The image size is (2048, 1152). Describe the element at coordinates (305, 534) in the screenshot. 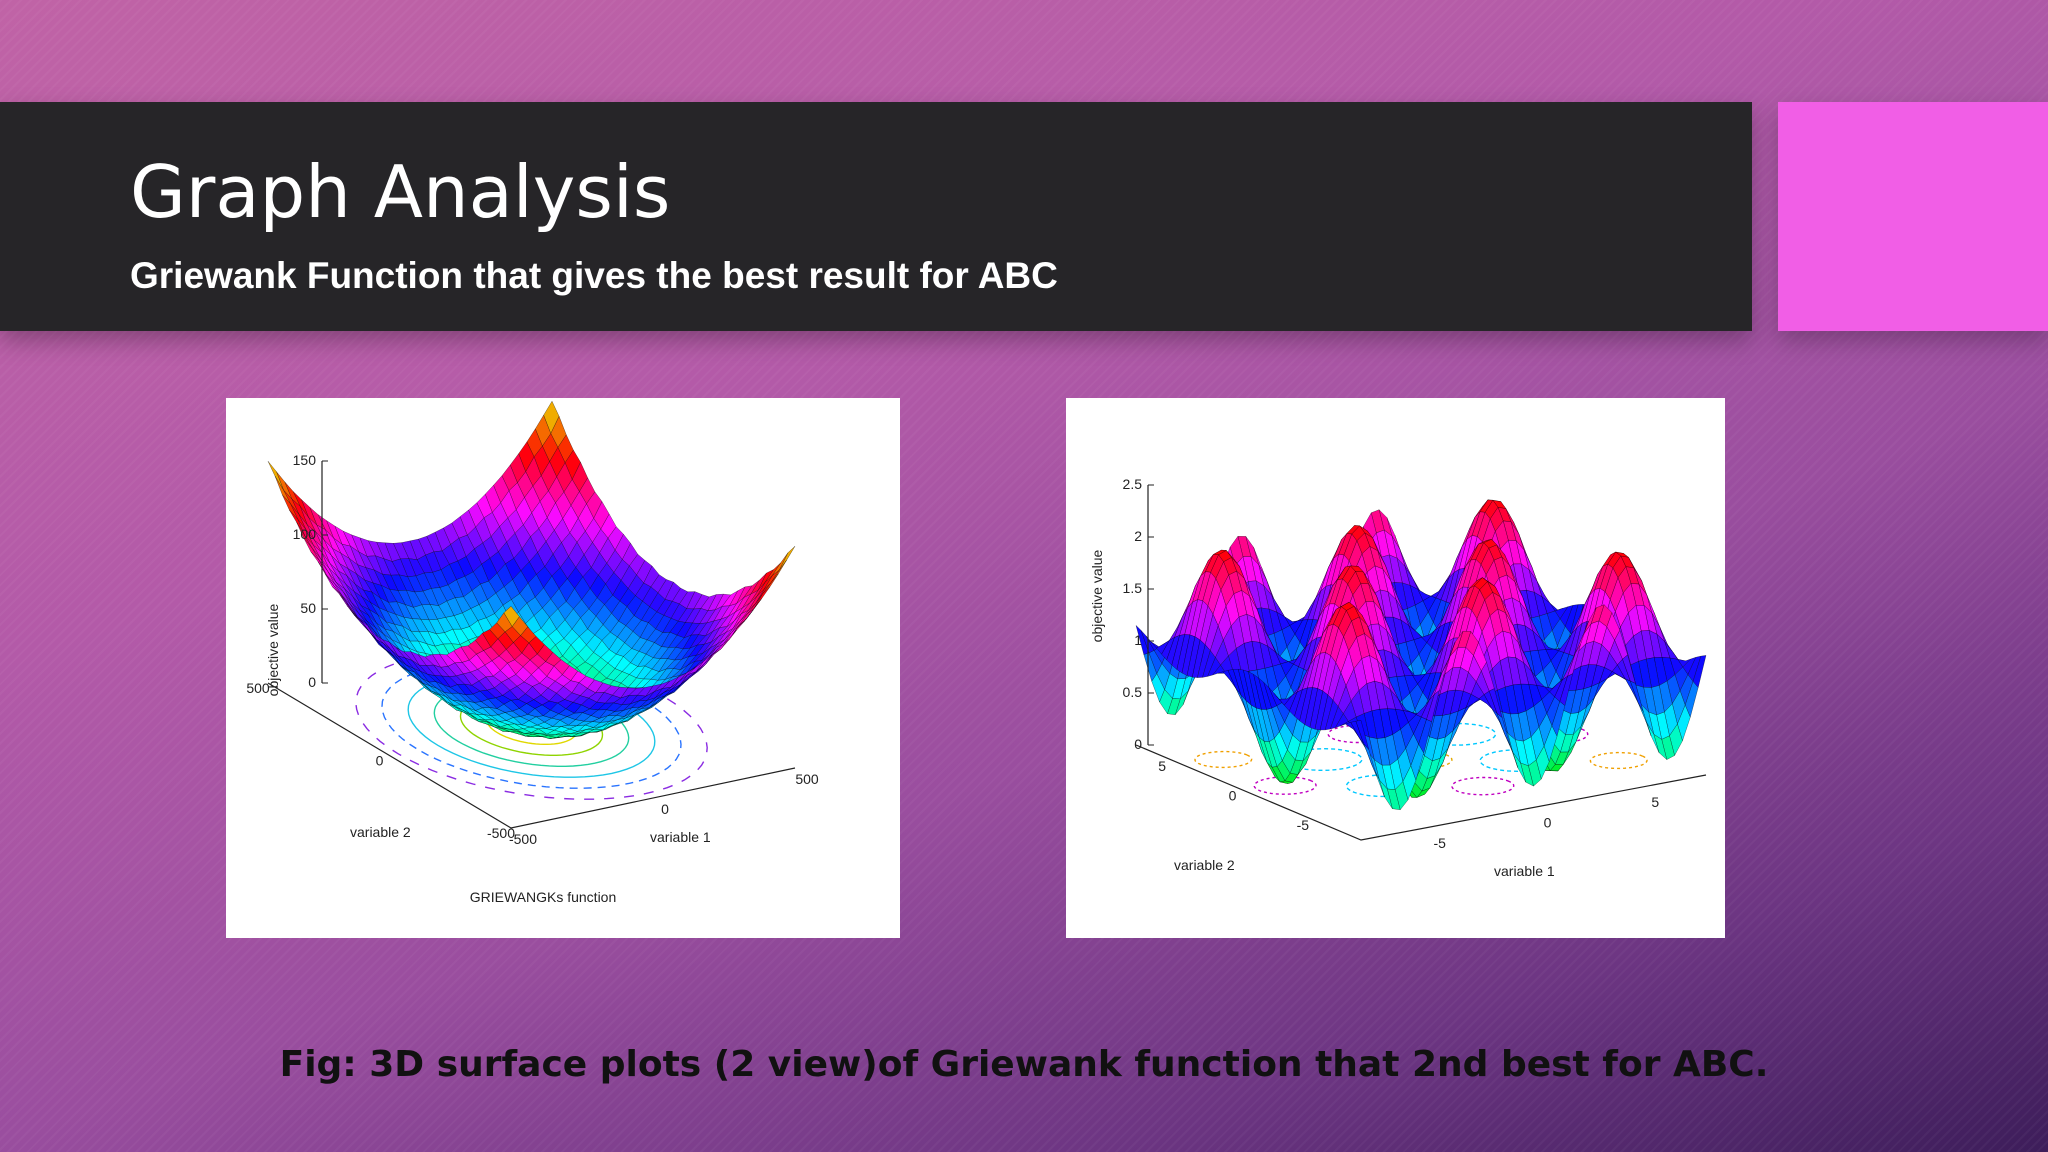

I see `z-tick-label: 100` at that location.